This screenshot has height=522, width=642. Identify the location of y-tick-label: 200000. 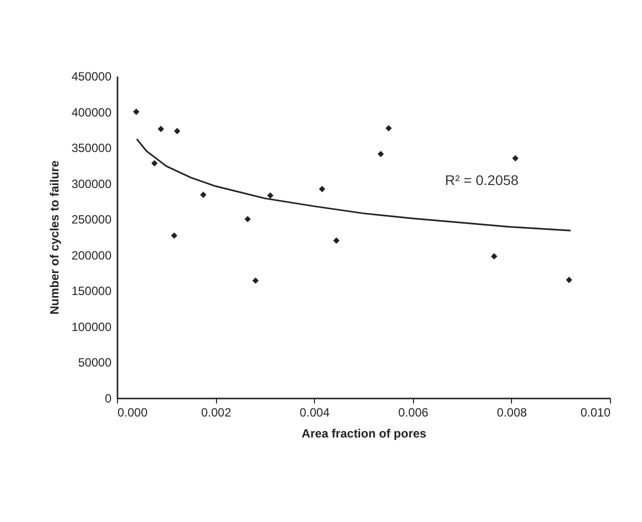
(91, 255).